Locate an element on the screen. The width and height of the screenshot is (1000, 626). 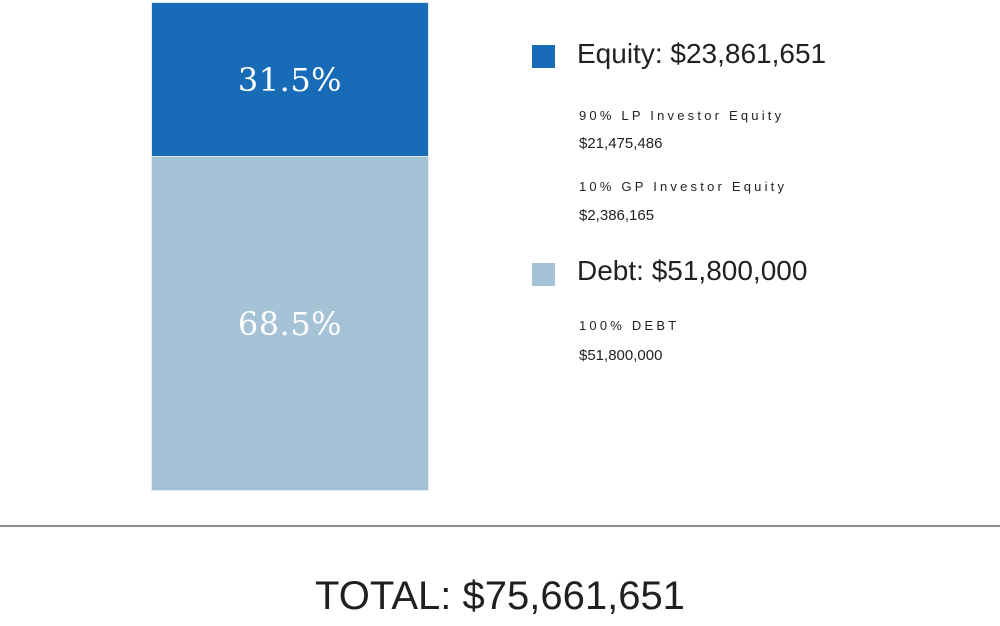
bar-segment-debt: 68.5% is located at coordinates (290, 323).